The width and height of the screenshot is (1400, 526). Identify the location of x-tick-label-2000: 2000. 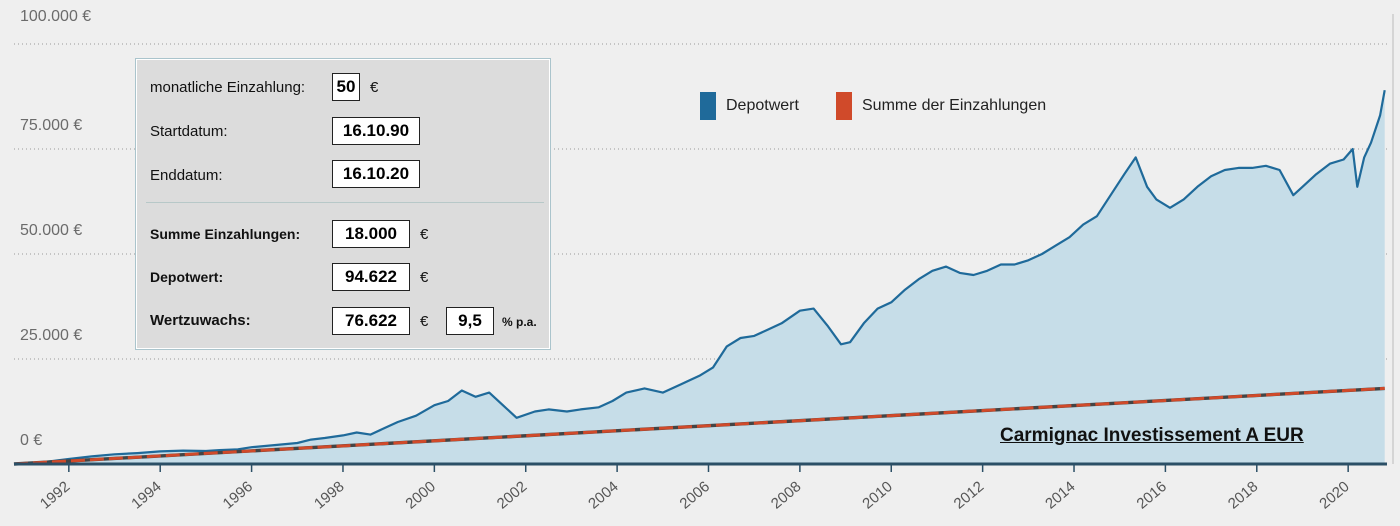
(420, 495).